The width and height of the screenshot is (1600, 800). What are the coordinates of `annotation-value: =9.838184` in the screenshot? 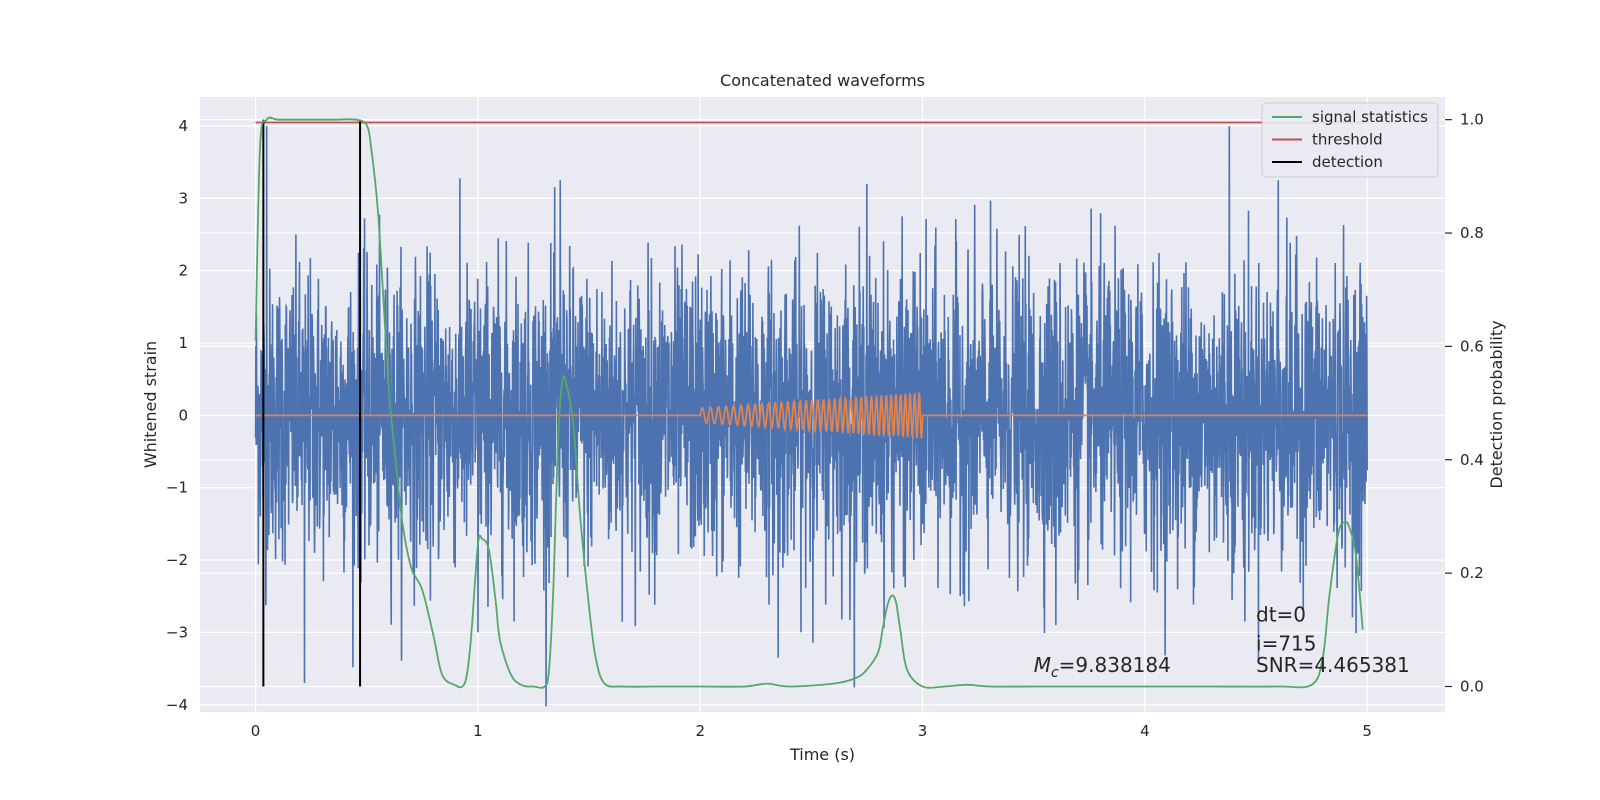 It's located at (1115, 665).